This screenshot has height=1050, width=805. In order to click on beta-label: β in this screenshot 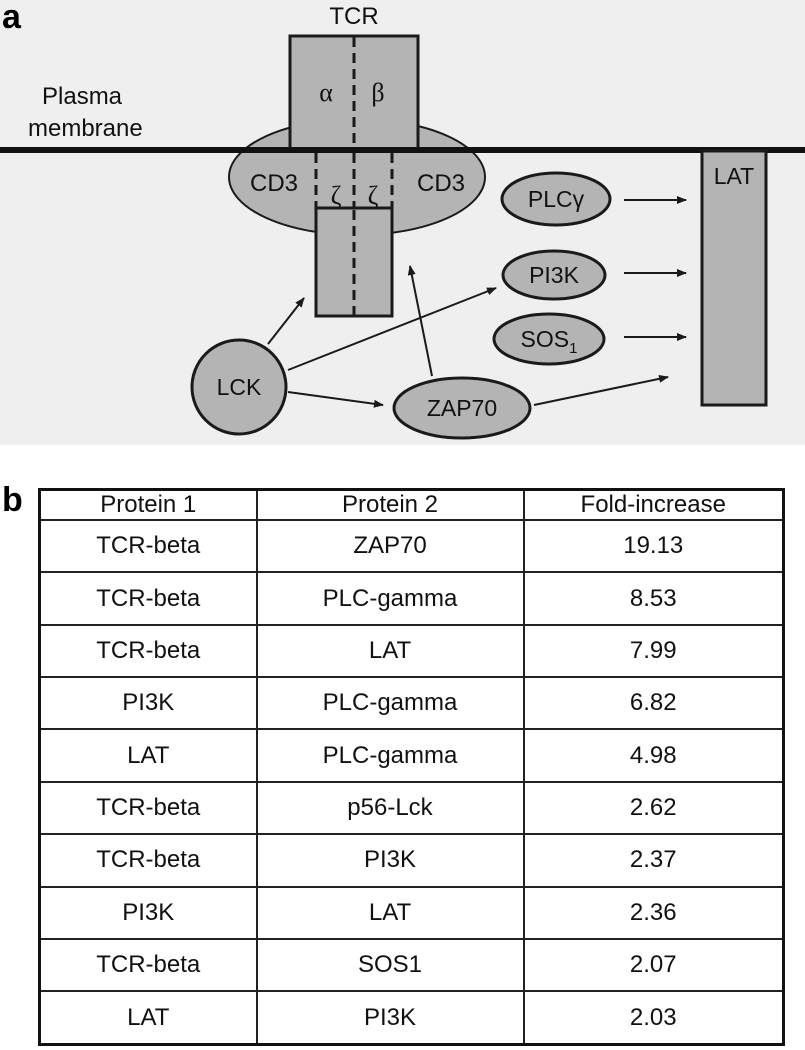, I will do `click(377, 92)`.